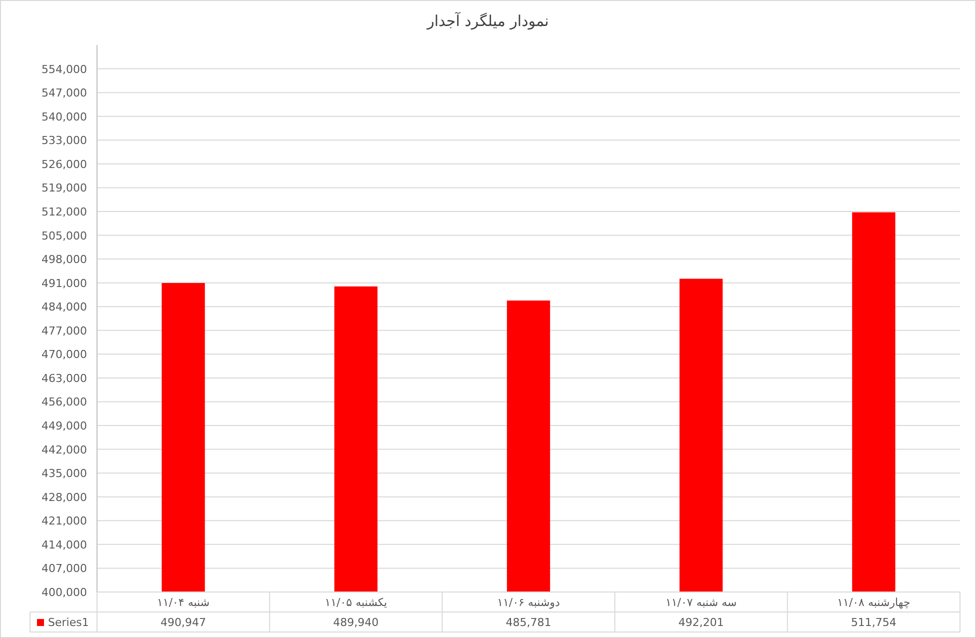 The width and height of the screenshot is (976, 638). Describe the element at coordinates (64, 402) in the screenshot. I see `y-tick-label: 456,000` at that location.